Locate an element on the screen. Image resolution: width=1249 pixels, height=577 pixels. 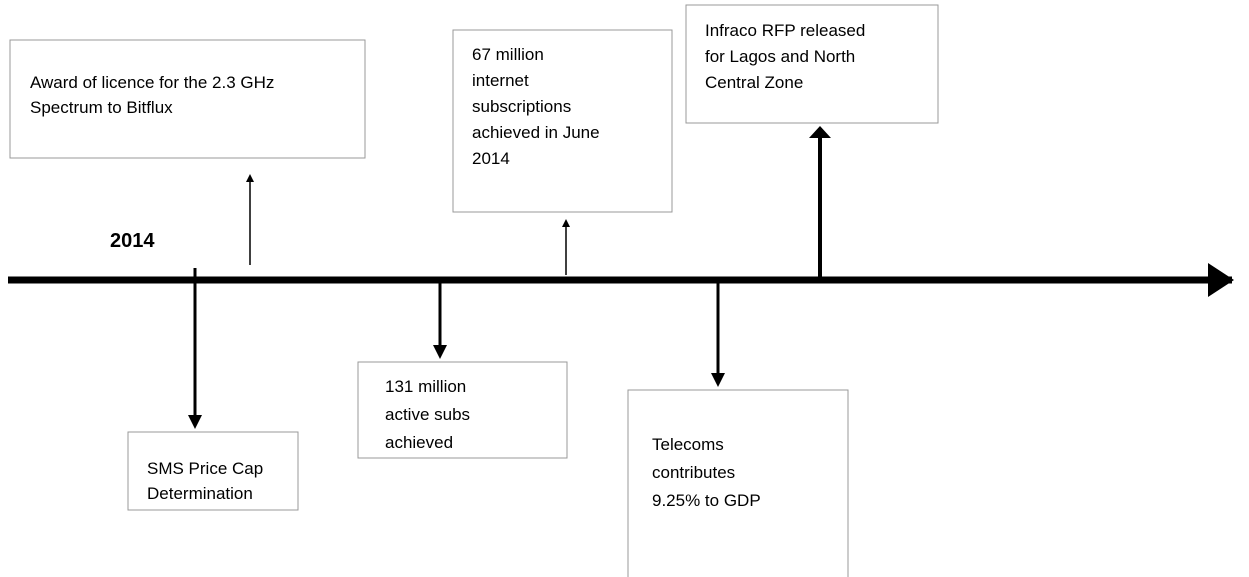
event-text: achieved is located at coordinates (419, 442).